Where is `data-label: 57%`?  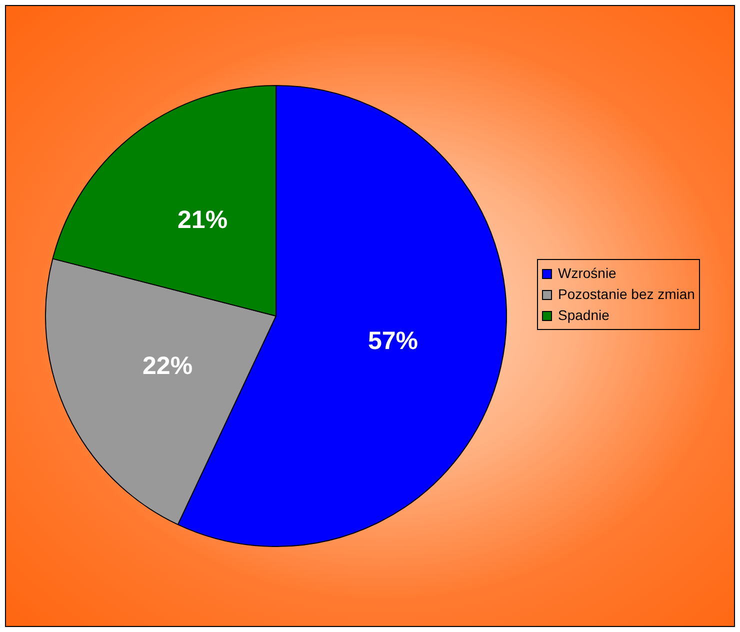
data-label: 57% is located at coordinates (393, 341).